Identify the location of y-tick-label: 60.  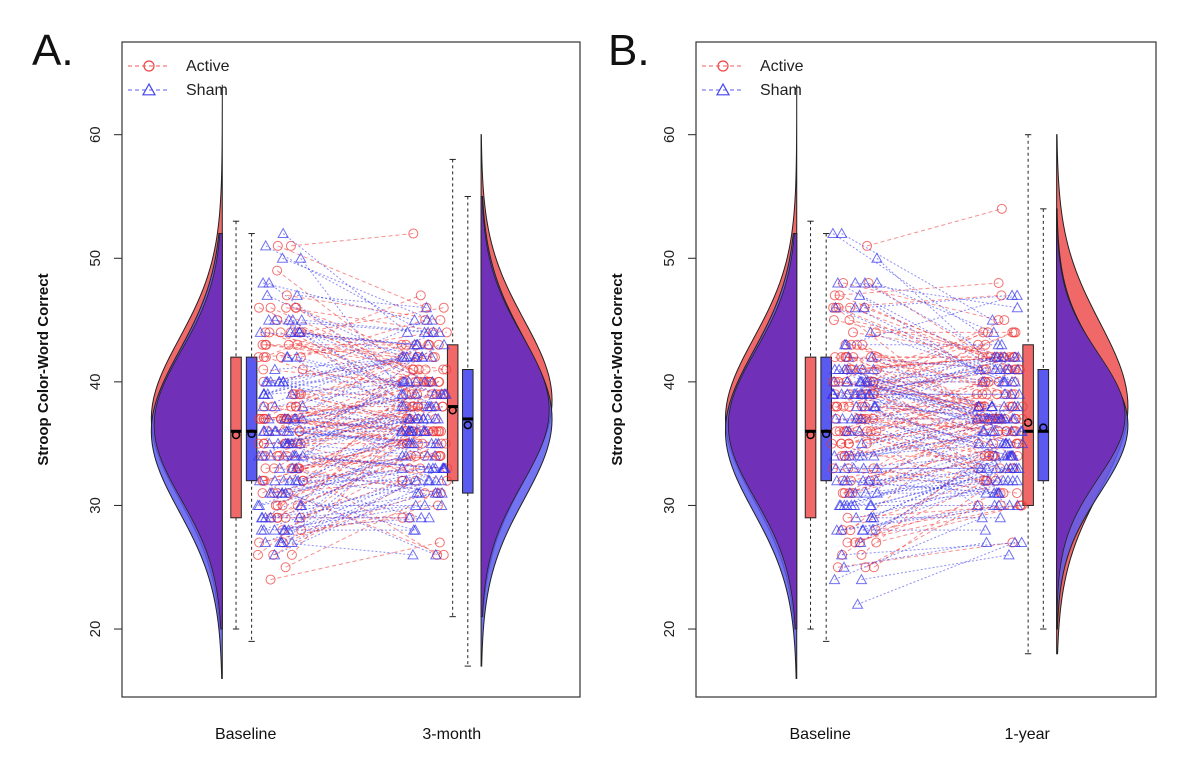
(669, 134).